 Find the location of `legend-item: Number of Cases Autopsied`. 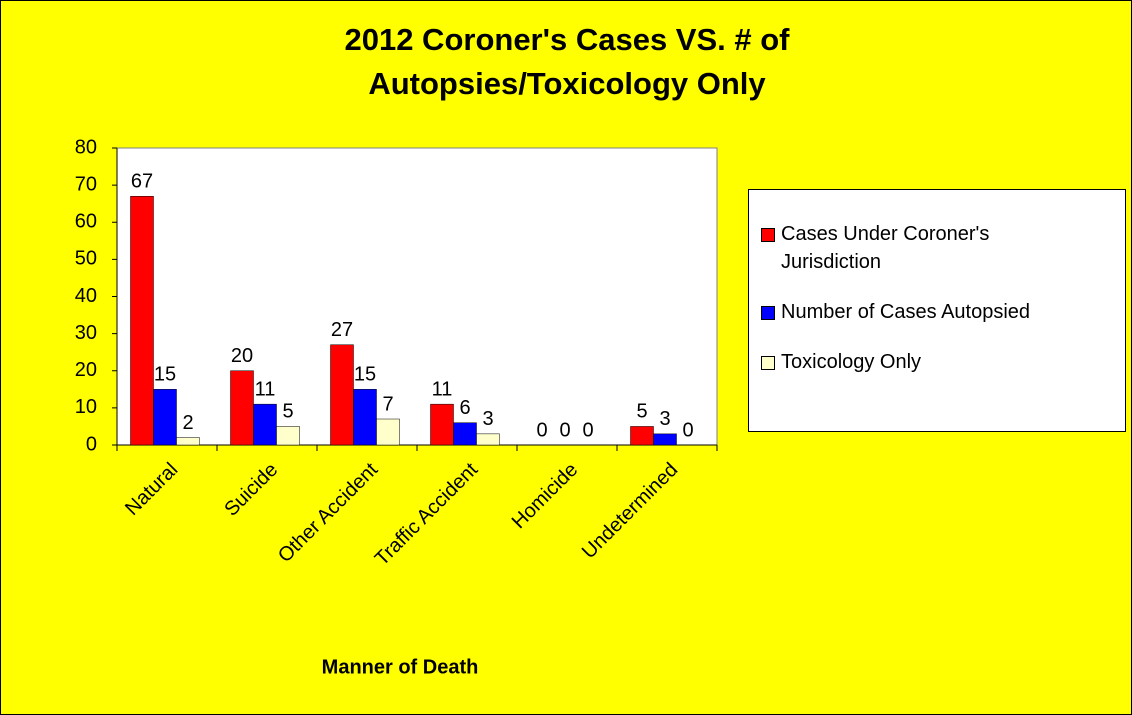

legend-item: Number of Cases Autopsied is located at coordinates (943, 312).